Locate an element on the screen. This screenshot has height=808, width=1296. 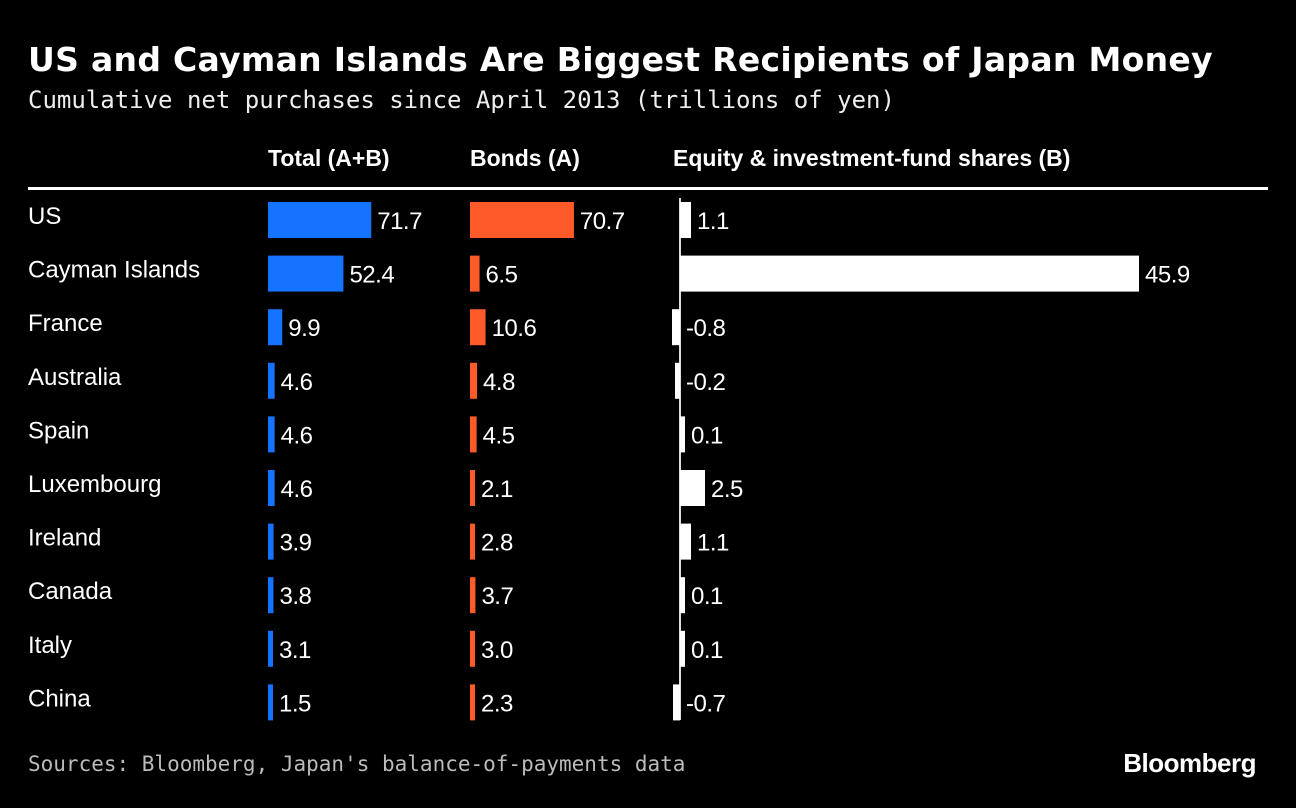
category-label: Italy is located at coordinates (50, 645).